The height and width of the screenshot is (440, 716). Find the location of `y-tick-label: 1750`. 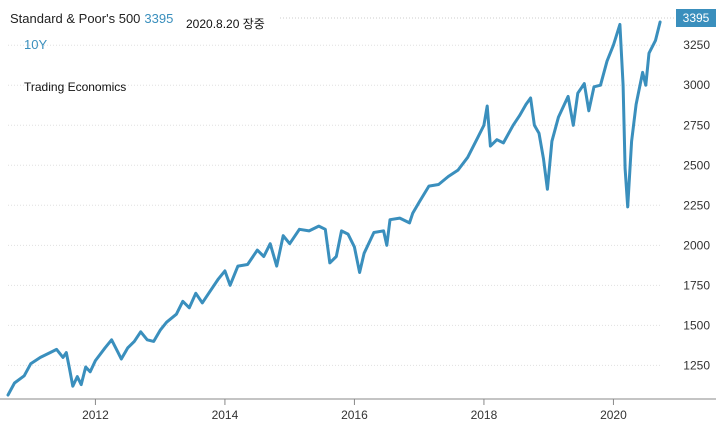

y-tick-label: 1750 is located at coordinates (696, 285).